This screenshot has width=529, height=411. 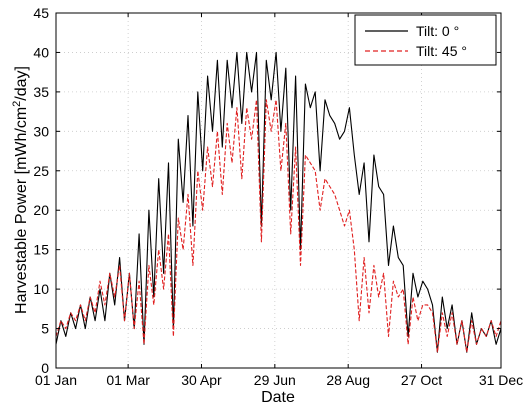 What do you see at coordinates (21, 210) in the screenshot?
I see `y-axis-title-main: Harvestable Power [mWh/cm` at bounding box center [21, 210].